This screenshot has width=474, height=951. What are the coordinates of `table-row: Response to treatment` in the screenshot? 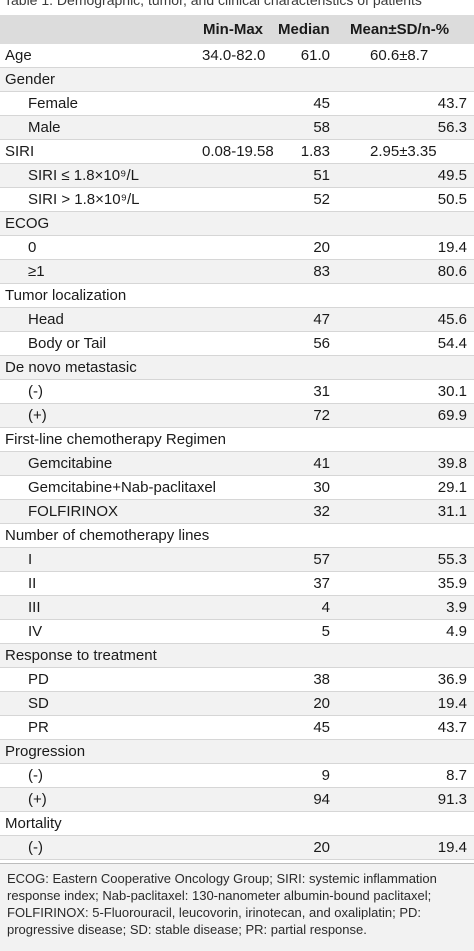 It's located at (237, 656).